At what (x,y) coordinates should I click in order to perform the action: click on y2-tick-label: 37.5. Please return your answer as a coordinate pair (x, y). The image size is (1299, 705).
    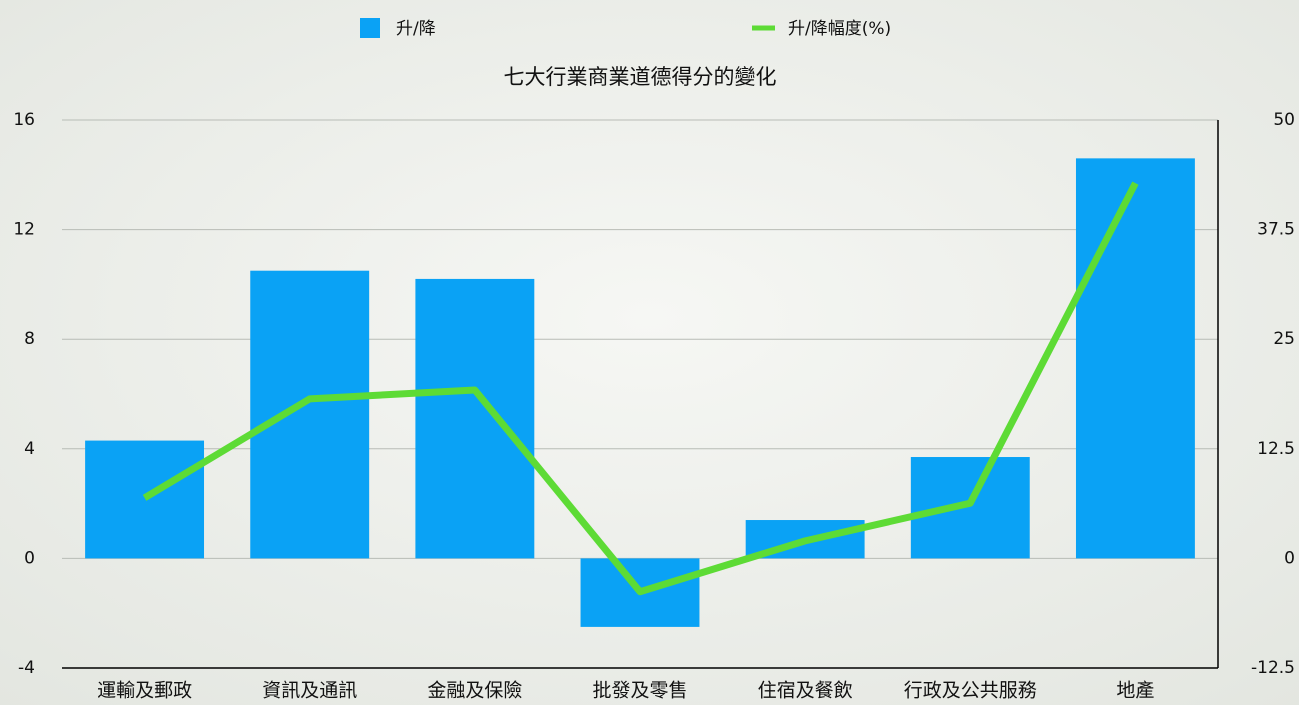
    Looking at the image, I should click on (1276, 230).